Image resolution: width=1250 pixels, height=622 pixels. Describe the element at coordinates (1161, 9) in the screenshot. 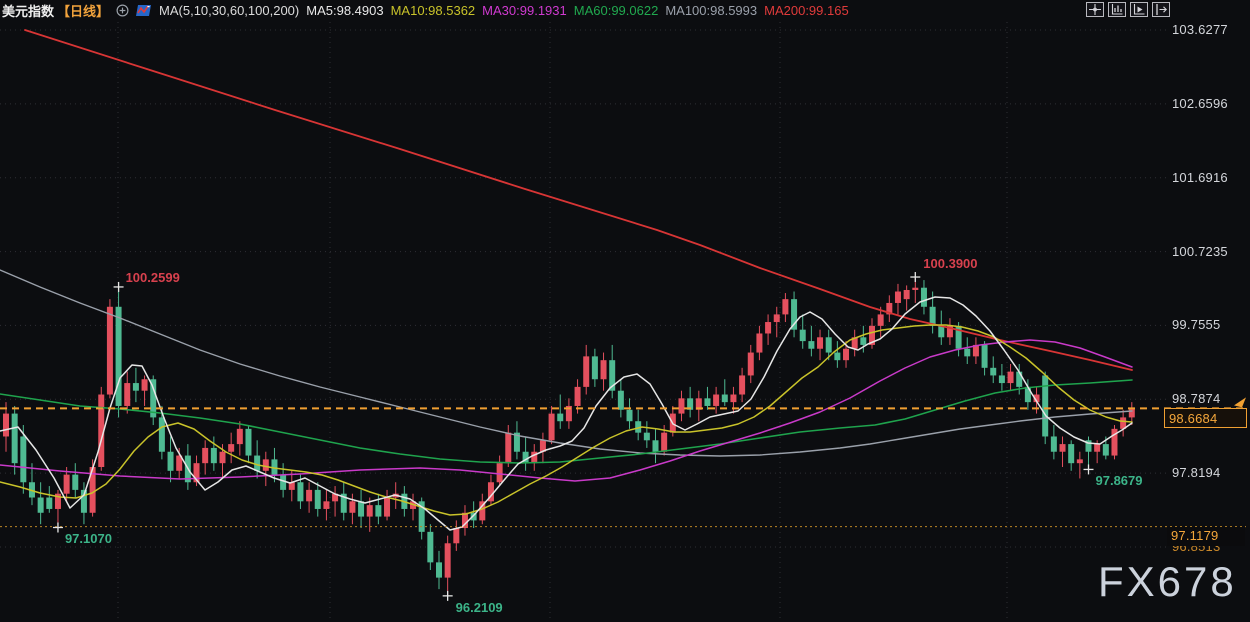

I see `collapse-panel-icon` at that location.